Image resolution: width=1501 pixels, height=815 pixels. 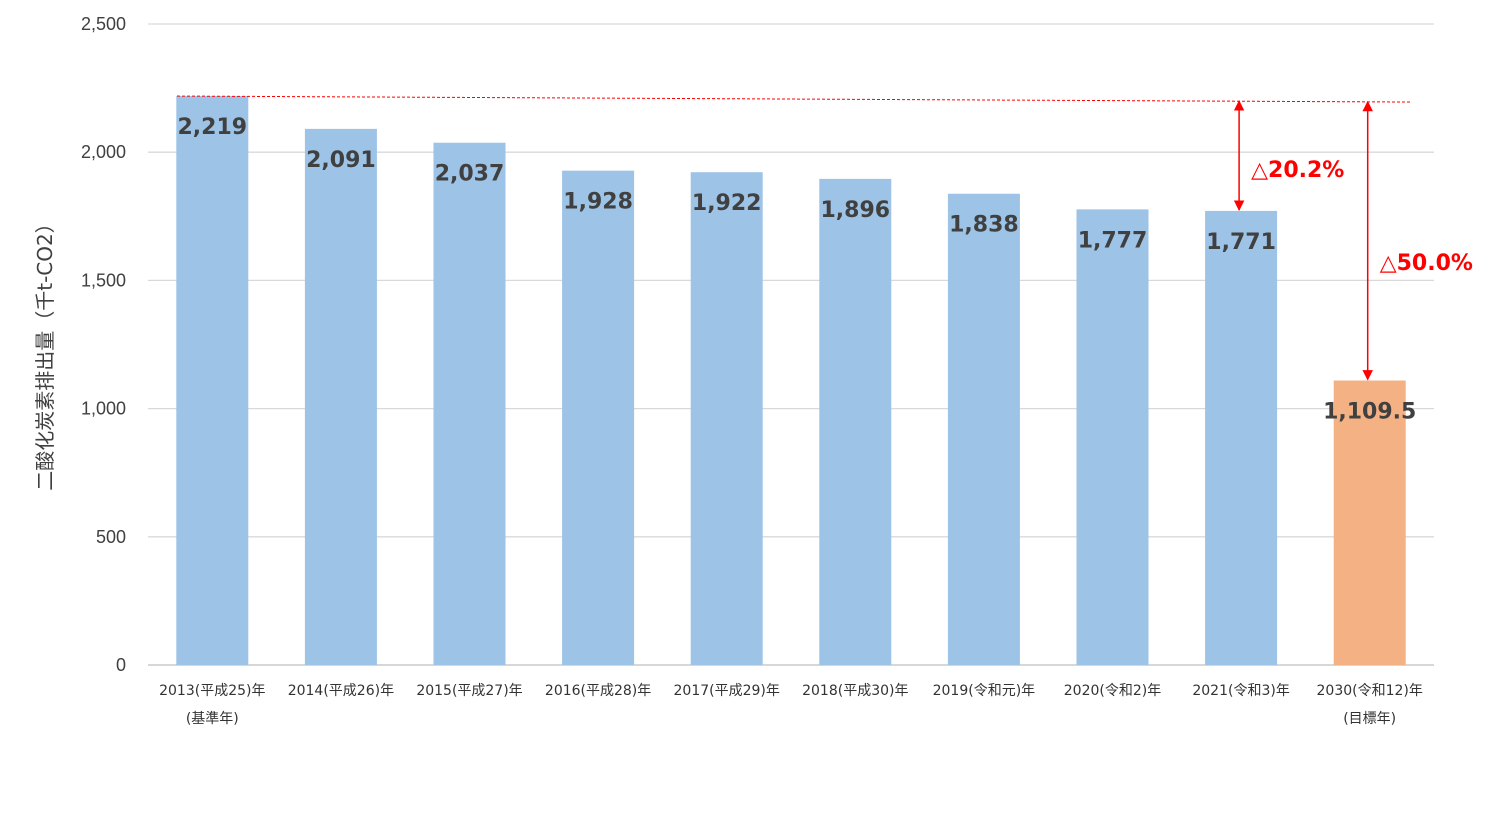 What do you see at coordinates (856, 210) in the screenshot?
I see `data-label: 1,896` at bounding box center [856, 210].